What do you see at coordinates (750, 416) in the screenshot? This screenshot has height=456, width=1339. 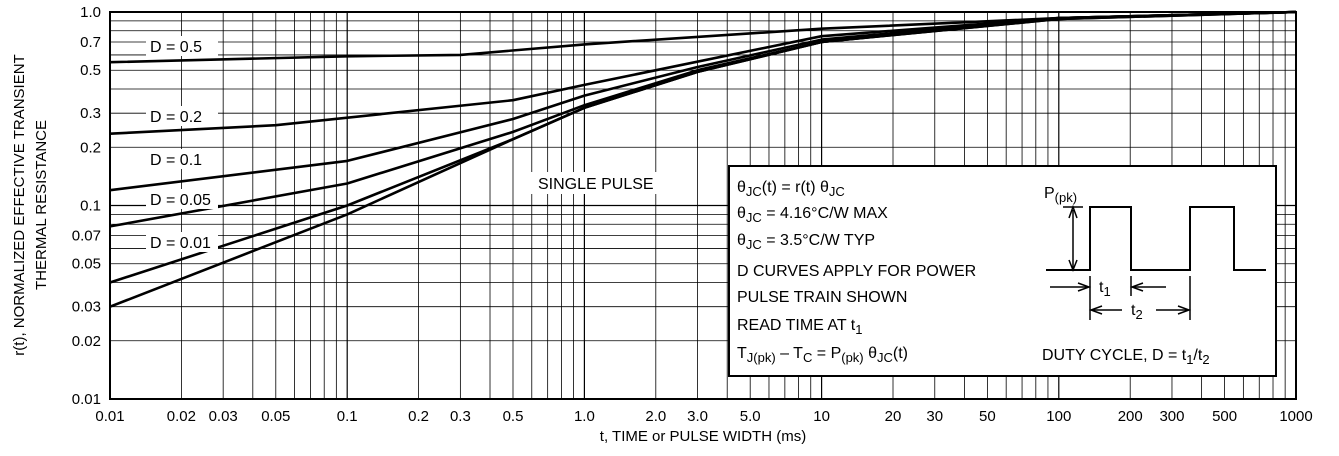 I see `x-tick-label: 5.0` at bounding box center [750, 416].